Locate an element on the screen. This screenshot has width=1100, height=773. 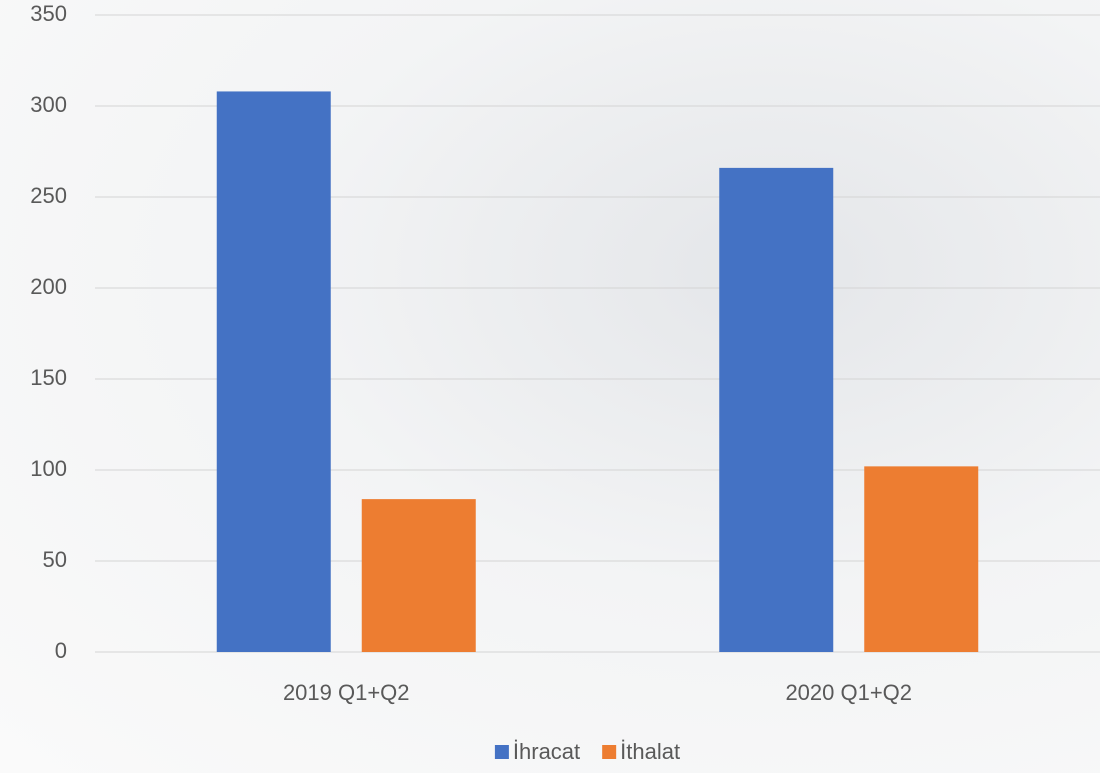
y-tick-label: 150 is located at coordinates (48, 377).